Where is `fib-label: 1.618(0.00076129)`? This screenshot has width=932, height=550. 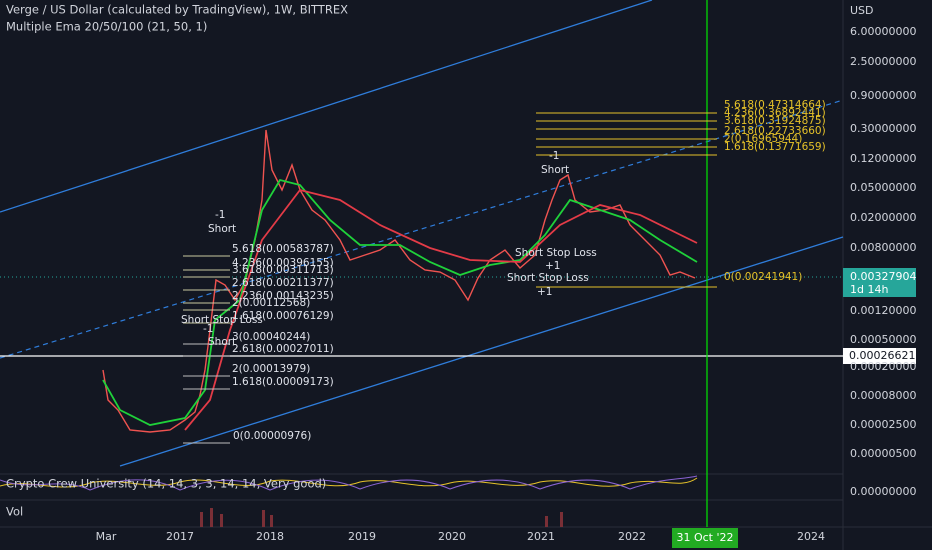
fib-label: 1.618(0.00076129) is located at coordinates (283, 316).